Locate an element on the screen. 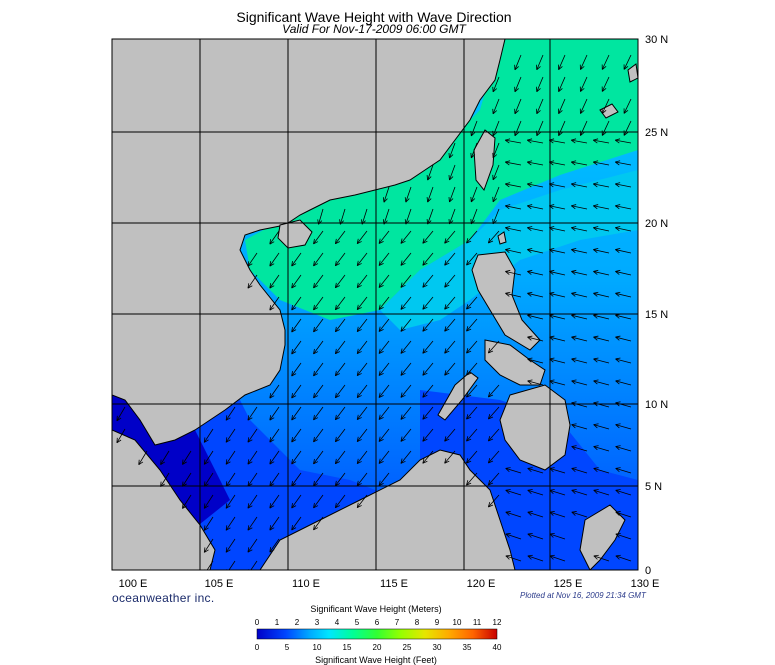  land-okinawa is located at coordinates (632, 73).